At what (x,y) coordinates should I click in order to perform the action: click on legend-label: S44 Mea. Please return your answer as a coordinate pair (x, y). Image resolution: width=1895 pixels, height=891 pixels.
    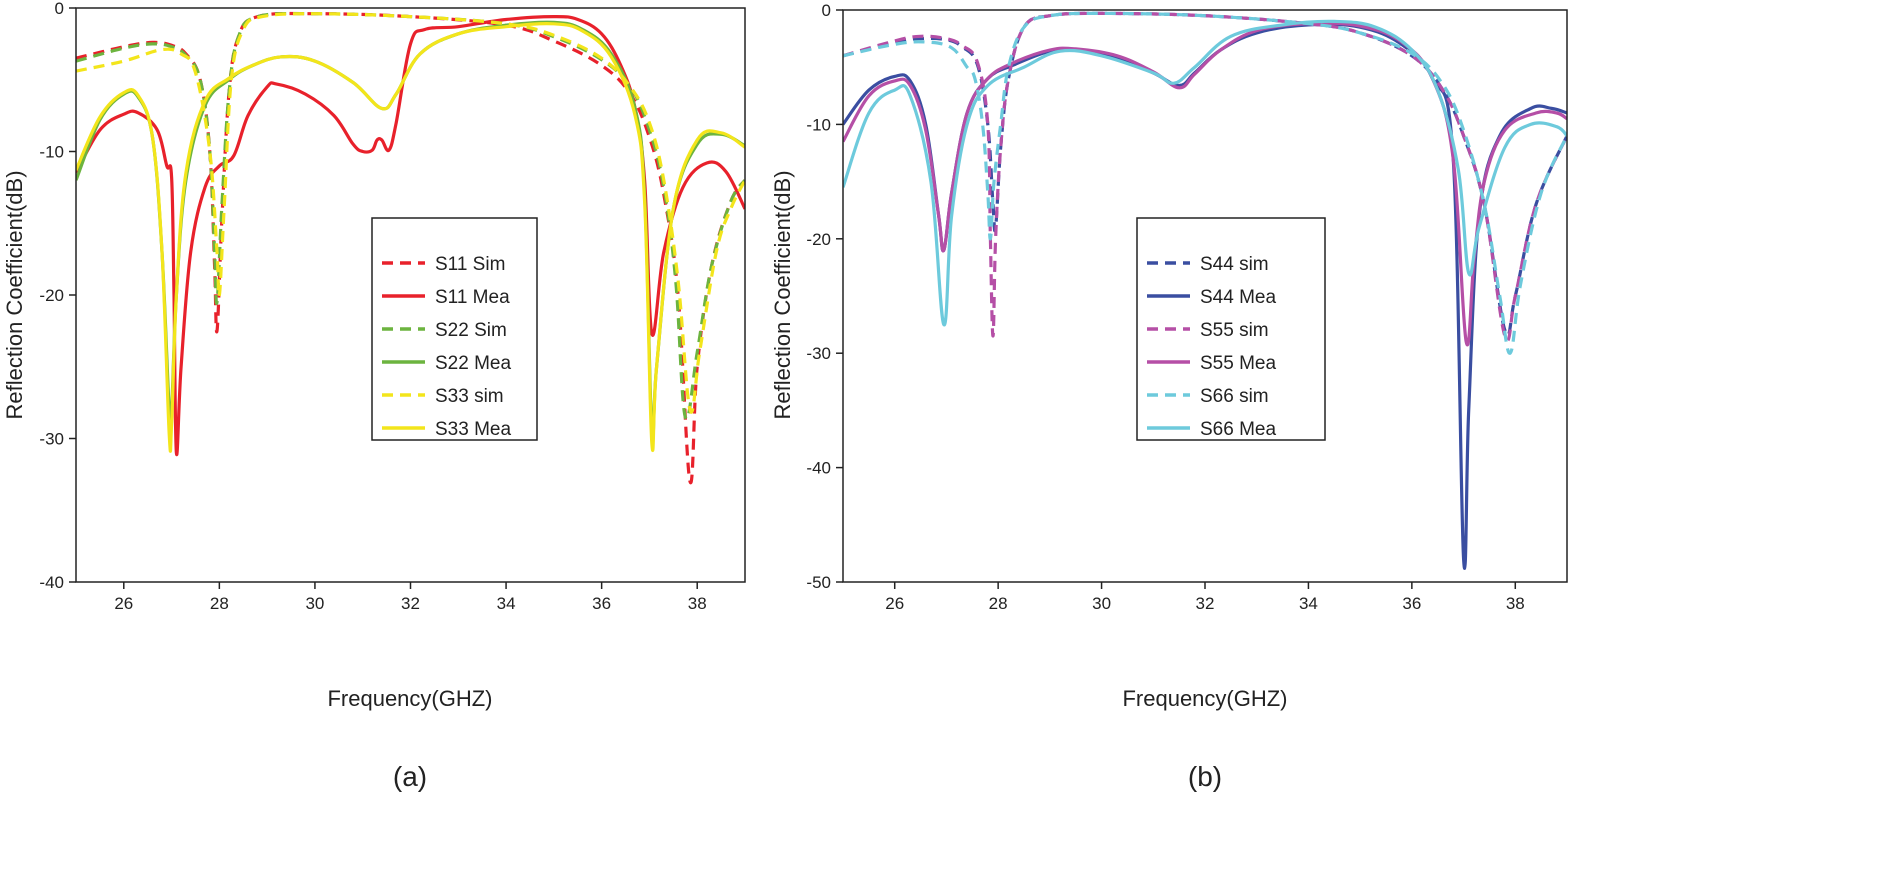
    Looking at the image, I should click on (1238, 297).